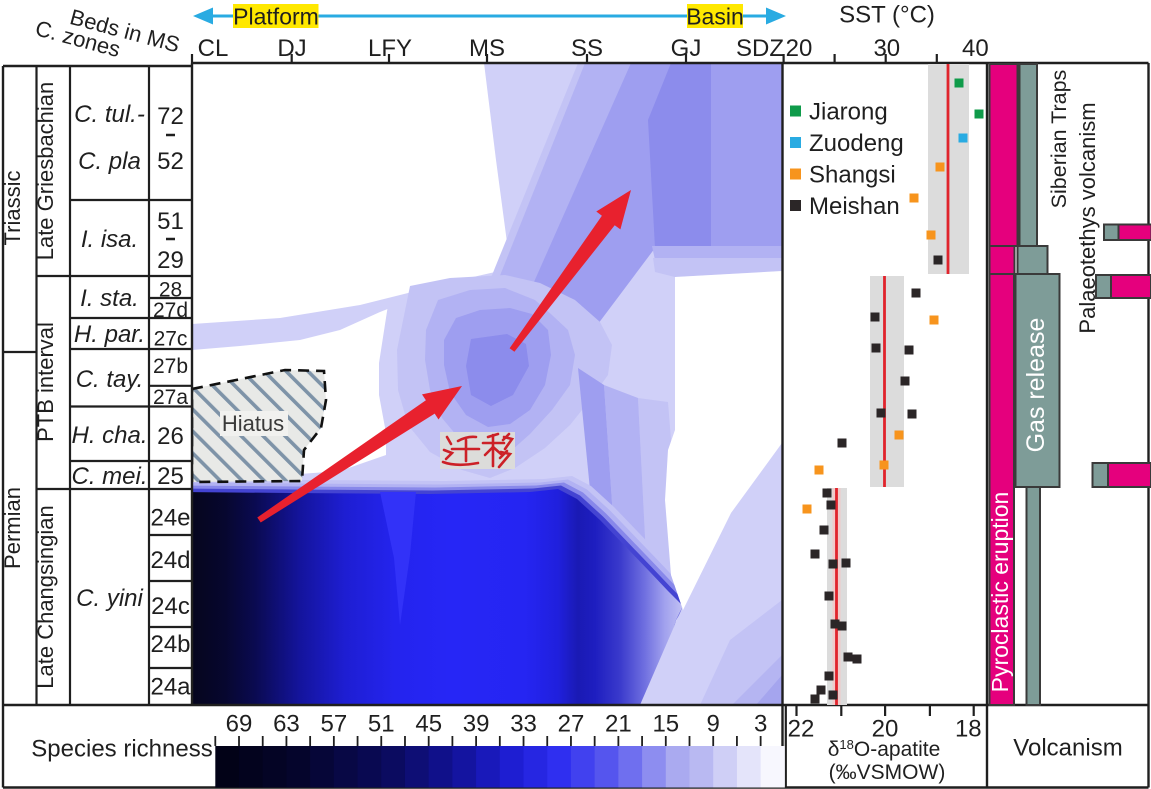  What do you see at coordinates (854, 206) in the screenshot?
I see `svg-text: Meishan` at bounding box center [854, 206].